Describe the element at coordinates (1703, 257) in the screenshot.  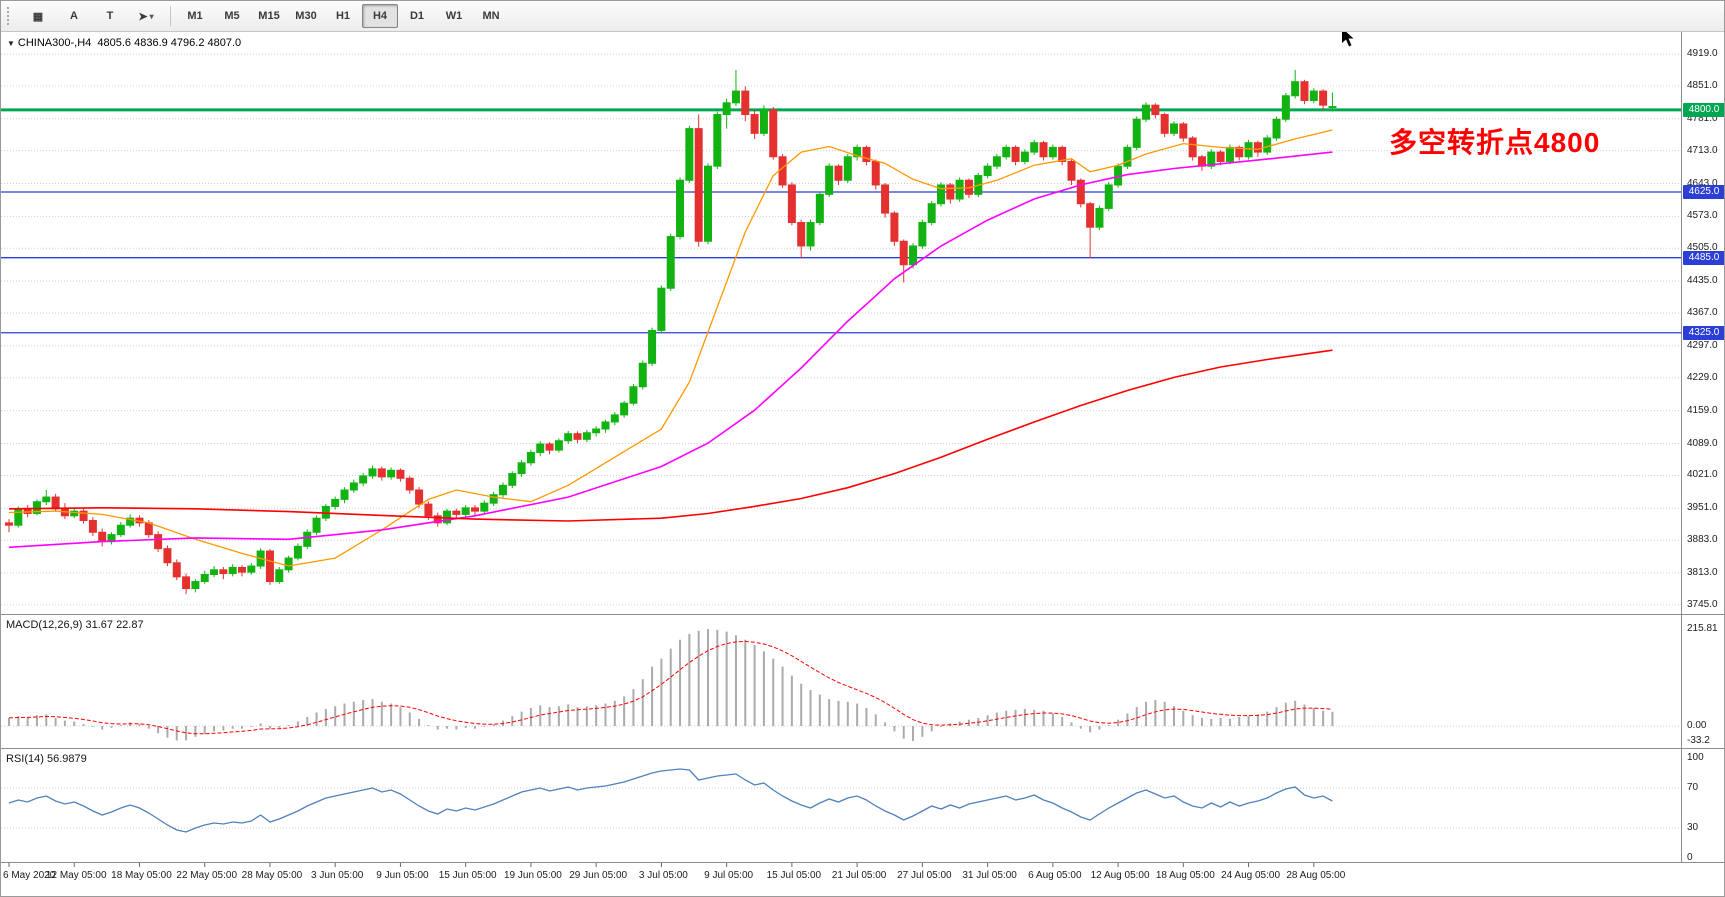
I see `price-level-badge: 4485.0` at that location.